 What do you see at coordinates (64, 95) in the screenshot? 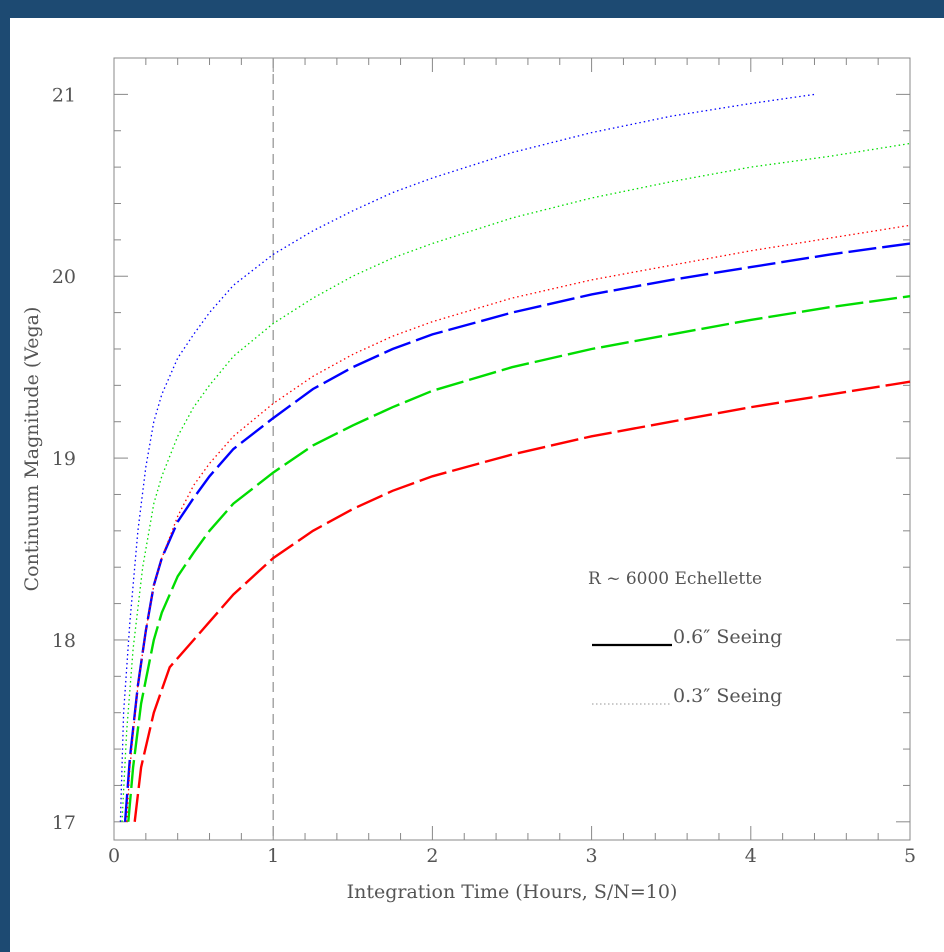
I see `y-tick-label: 21` at bounding box center [64, 95].